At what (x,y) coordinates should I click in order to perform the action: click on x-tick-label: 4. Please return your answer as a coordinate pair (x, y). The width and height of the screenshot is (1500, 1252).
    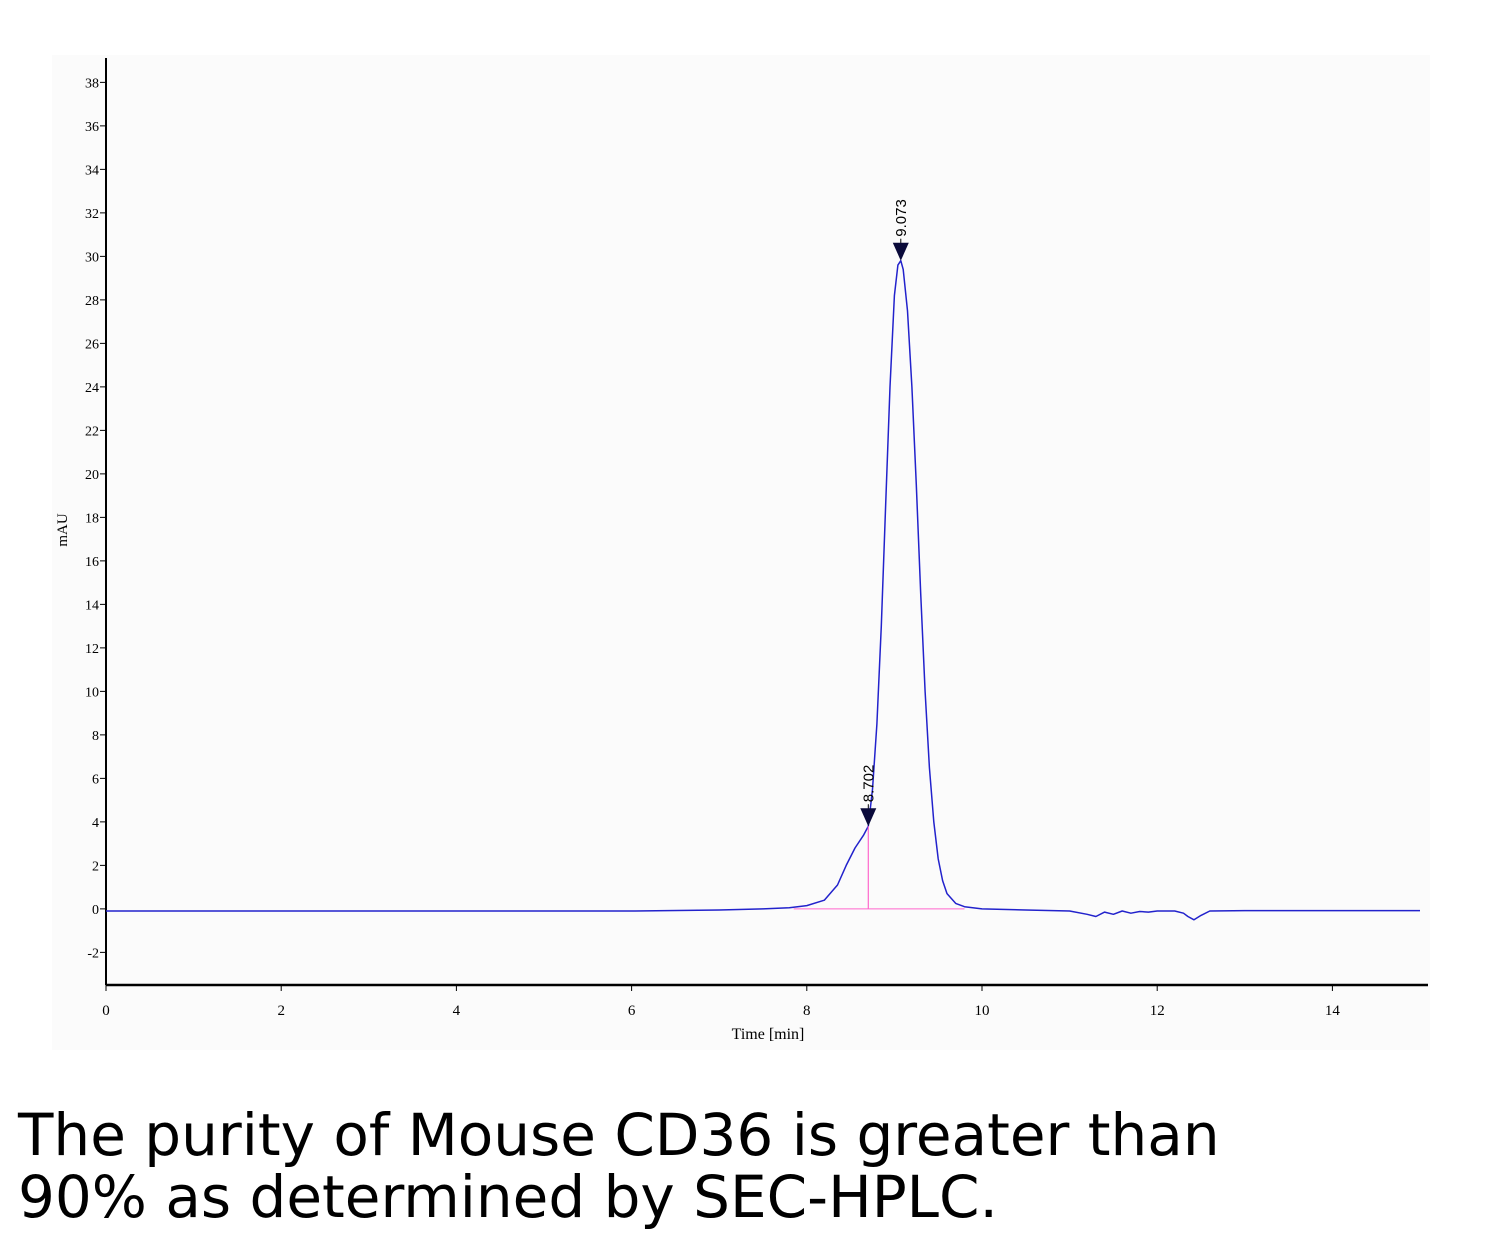
    Looking at the image, I should click on (457, 1011).